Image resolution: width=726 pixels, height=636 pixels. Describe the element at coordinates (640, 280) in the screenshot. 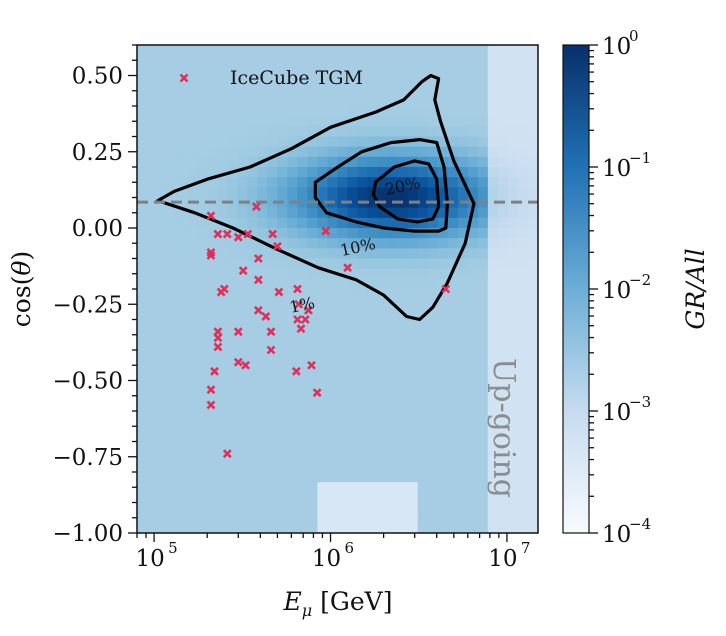

I see `colorbar-tick-exponent: −2` at that location.